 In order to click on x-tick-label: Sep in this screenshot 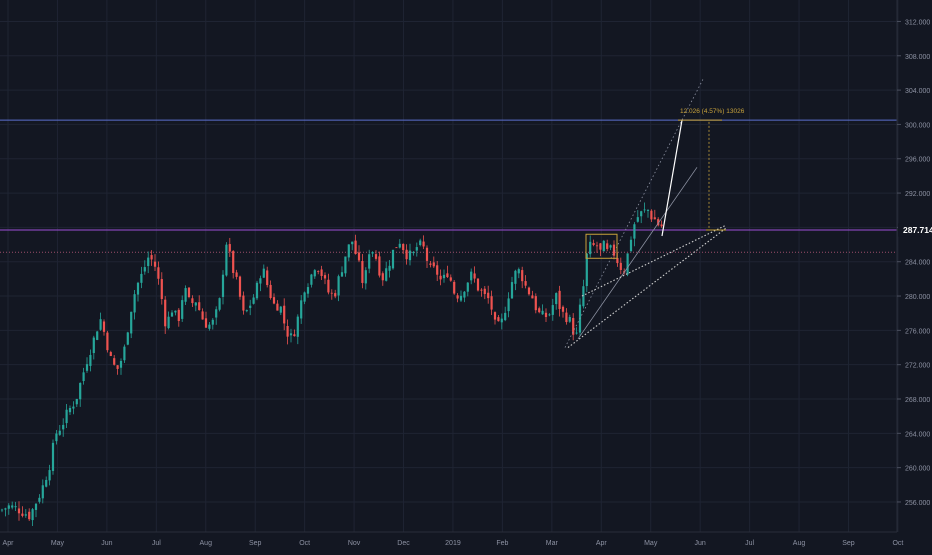, I will do `click(848, 543)`.